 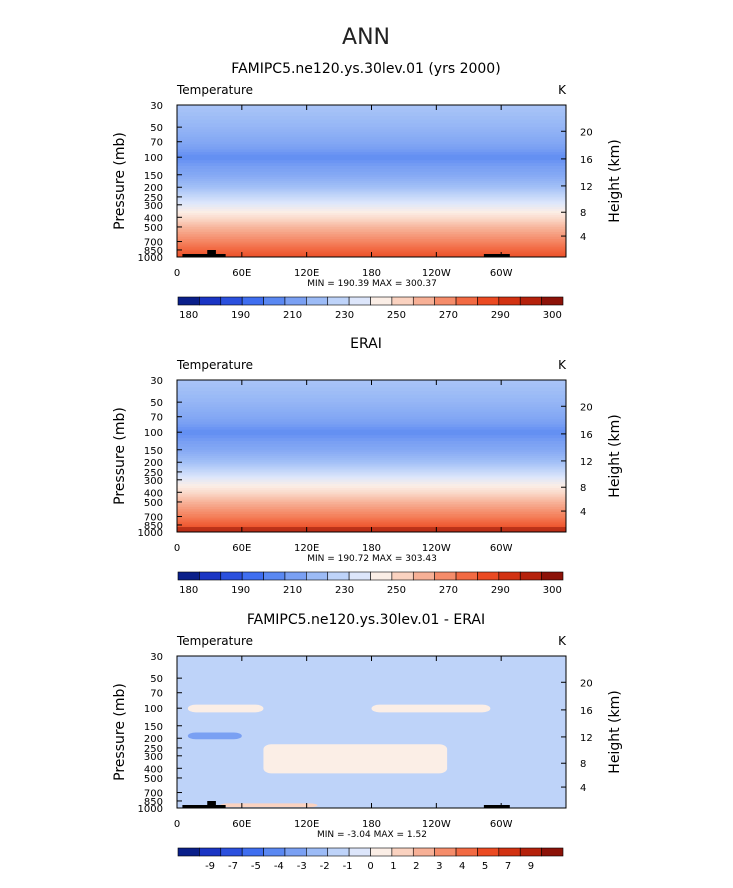 What do you see at coordinates (306, 548) in the screenshot?
I see `x-tick-label: 120E` at bounding box center [306, 548].